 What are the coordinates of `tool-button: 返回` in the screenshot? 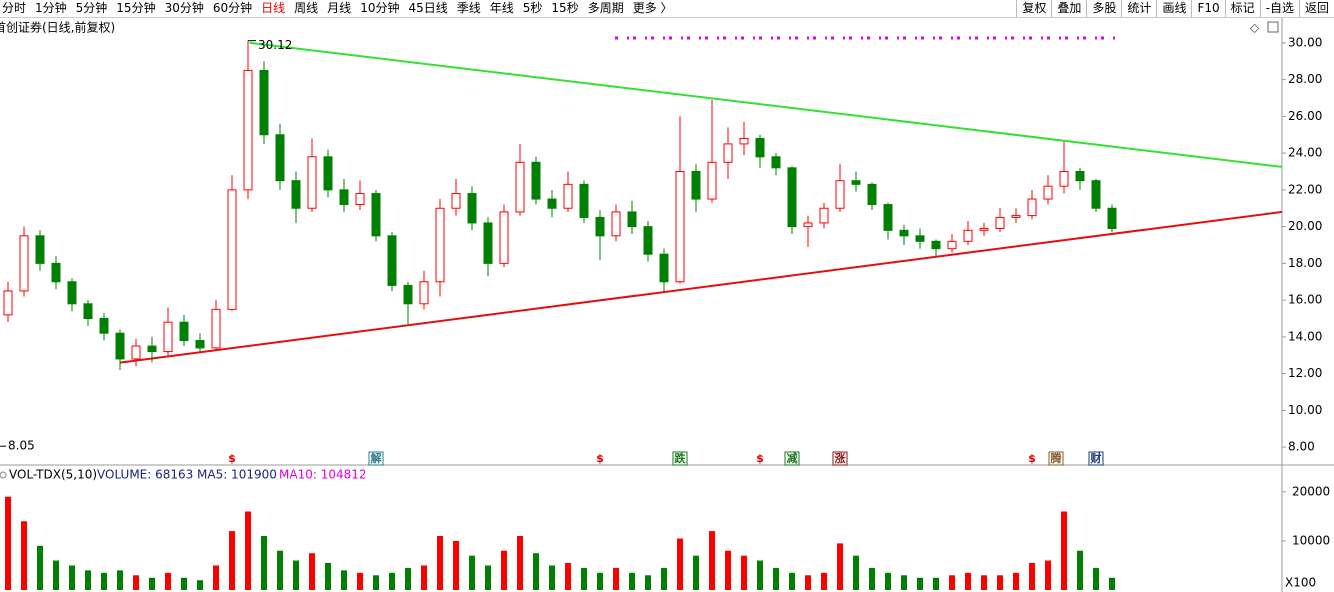 It's located at (1316, 8).